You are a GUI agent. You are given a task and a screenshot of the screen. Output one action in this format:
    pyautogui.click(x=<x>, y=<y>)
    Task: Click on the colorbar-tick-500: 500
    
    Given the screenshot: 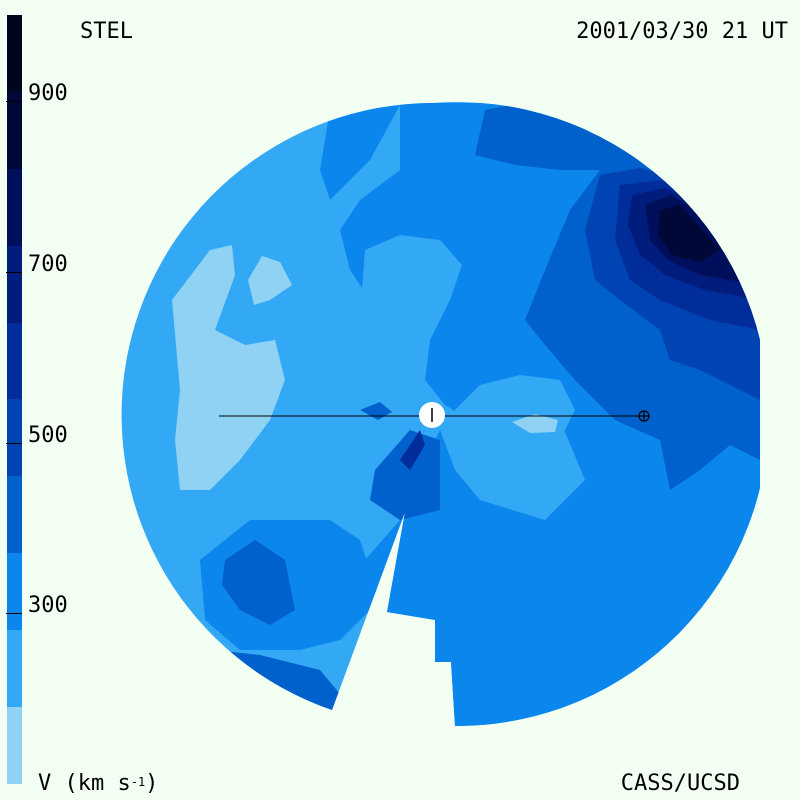 What is the action you would take?
    pyautogui.click(x=48, y=435)
    